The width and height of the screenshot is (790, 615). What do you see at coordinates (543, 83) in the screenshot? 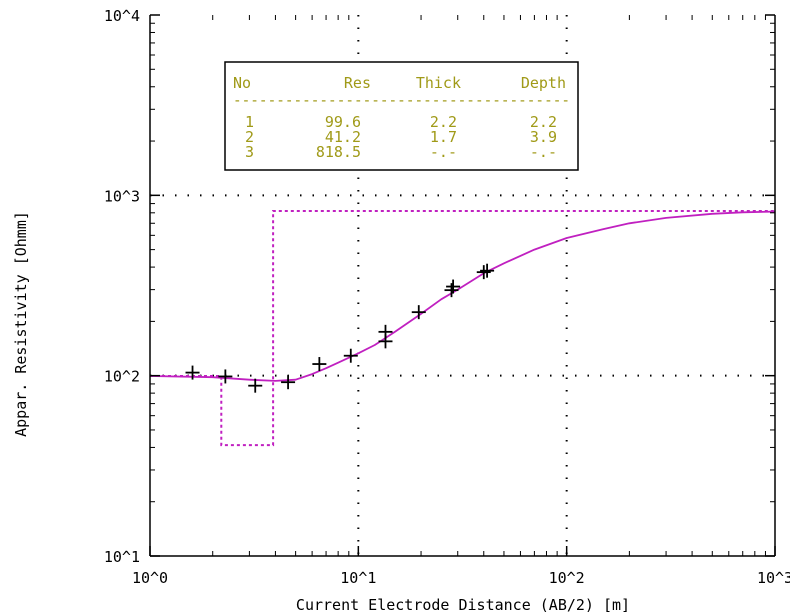
I see `table-header-depth: Depth` at bounding box center [543, 83].